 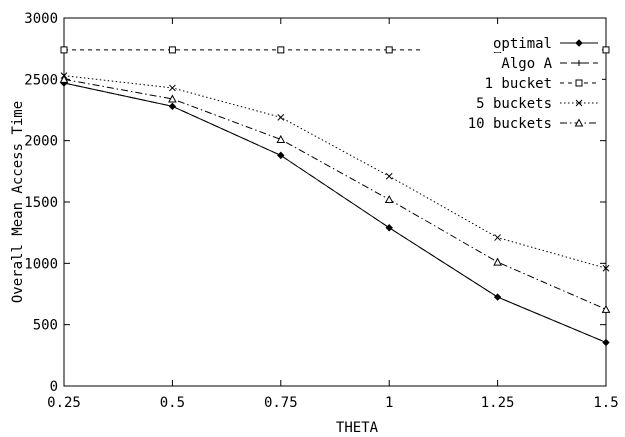 I want to click on x-tick-label: 1.25, so click(x=498, y=403).